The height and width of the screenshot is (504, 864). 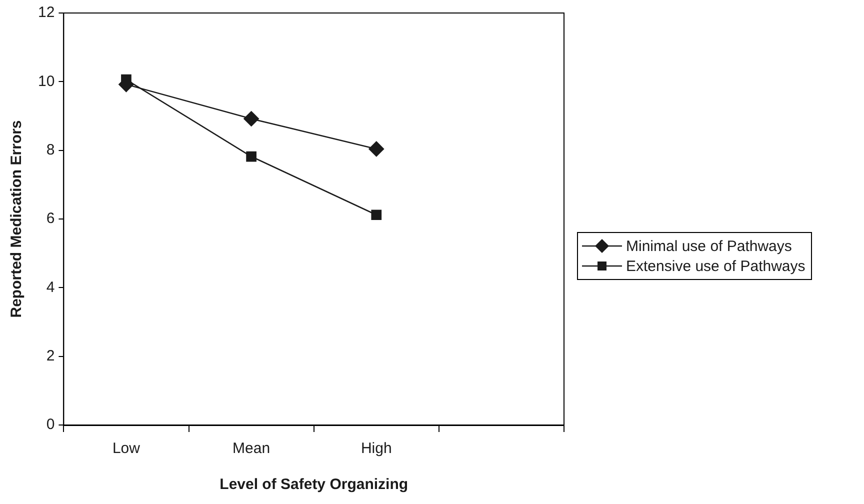 What do you see at coordinates (50, 149) in the screenshot?
I see `y-tick-label: 8` at bounding box center [50, 149].